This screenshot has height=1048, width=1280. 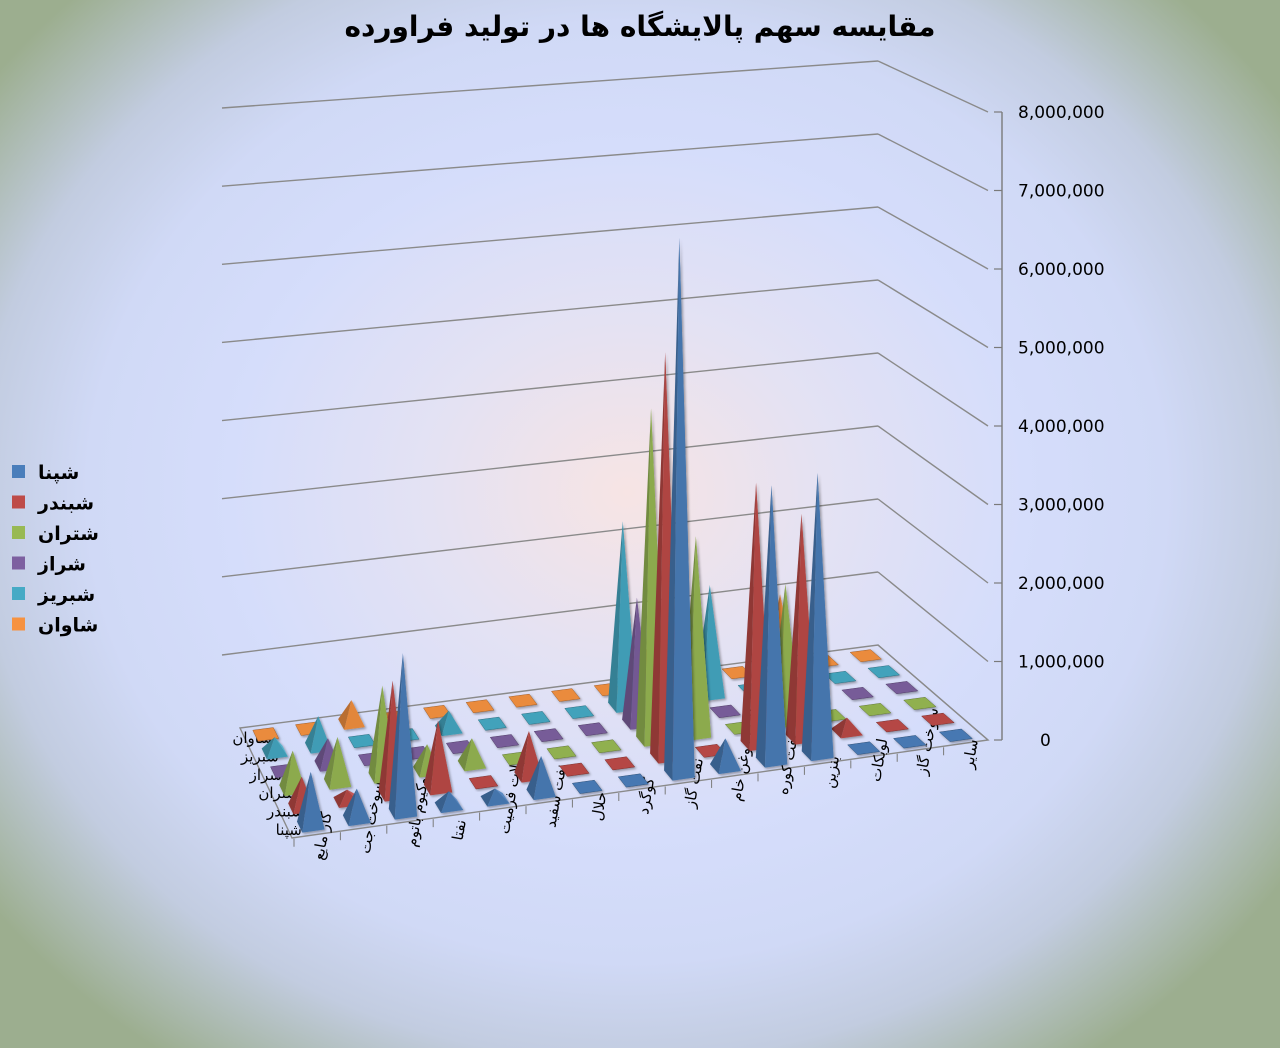 I want to click on legend-label: شتران, so click(x=68, y=534).